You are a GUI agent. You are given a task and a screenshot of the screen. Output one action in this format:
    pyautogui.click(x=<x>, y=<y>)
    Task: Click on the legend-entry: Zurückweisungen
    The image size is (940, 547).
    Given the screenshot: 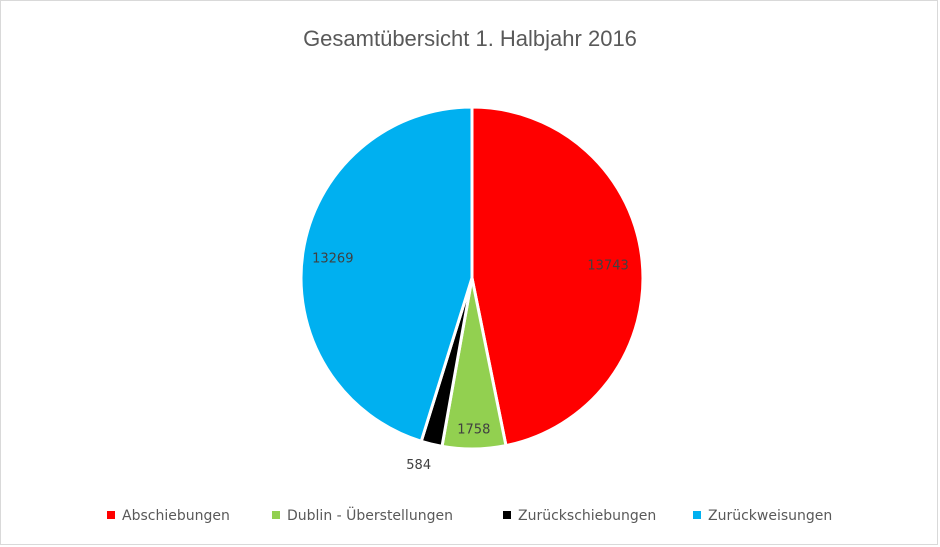 What is the action you would take?
    pyautogui.click(x=770, y=516)
    